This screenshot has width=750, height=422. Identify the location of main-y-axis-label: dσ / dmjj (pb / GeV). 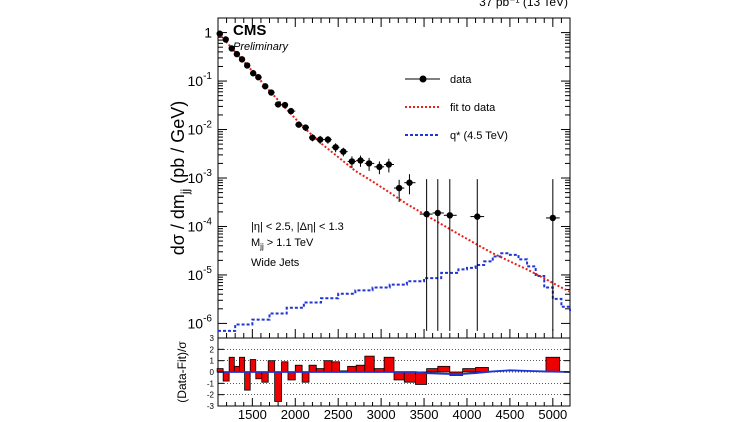
(180, 178).